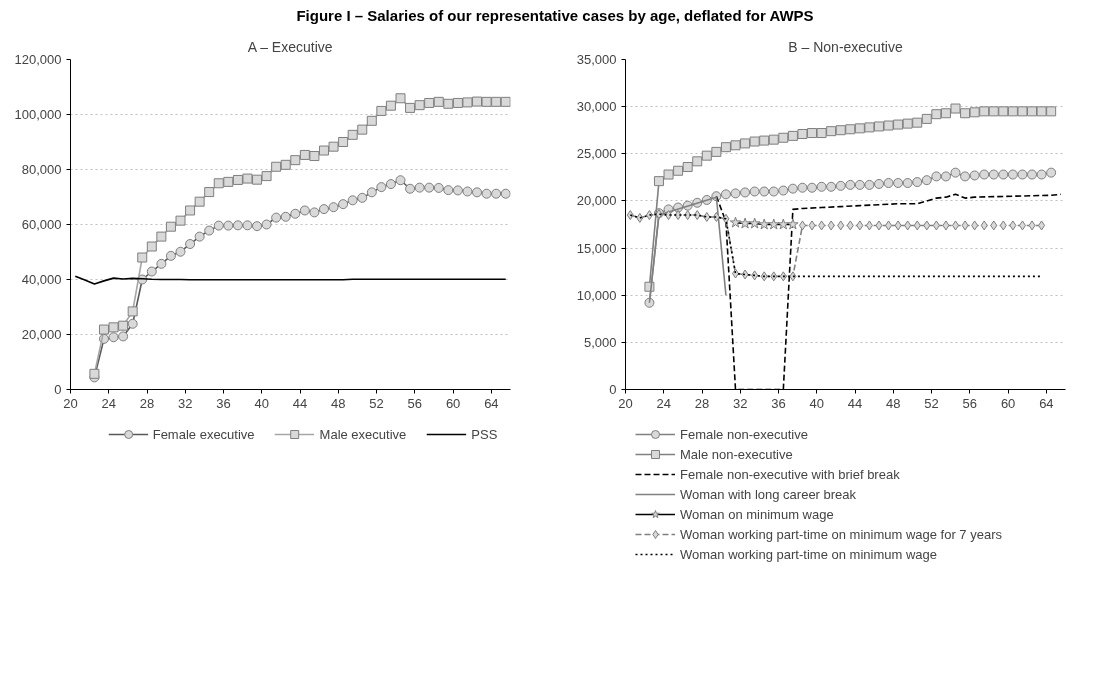 This screenshot has height=694, width=1118. Describe the element at coordinates (363, 434) in the screenshot. I see `legend-label: Male executive` at that location.